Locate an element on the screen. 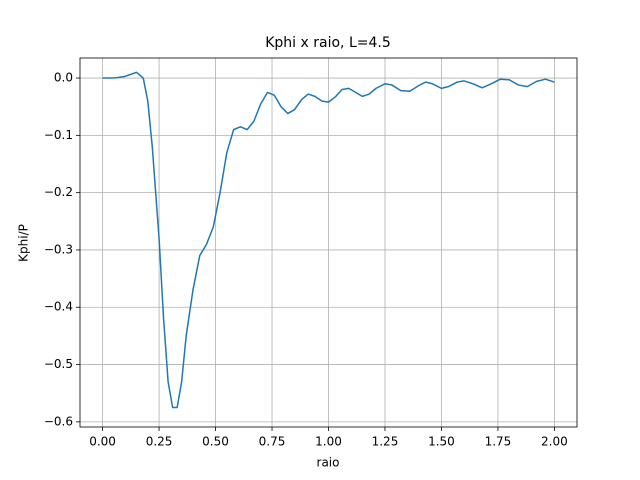 The image size is (640, 480). x-tick-label: 1.00 is located at coordinates (328, 442).